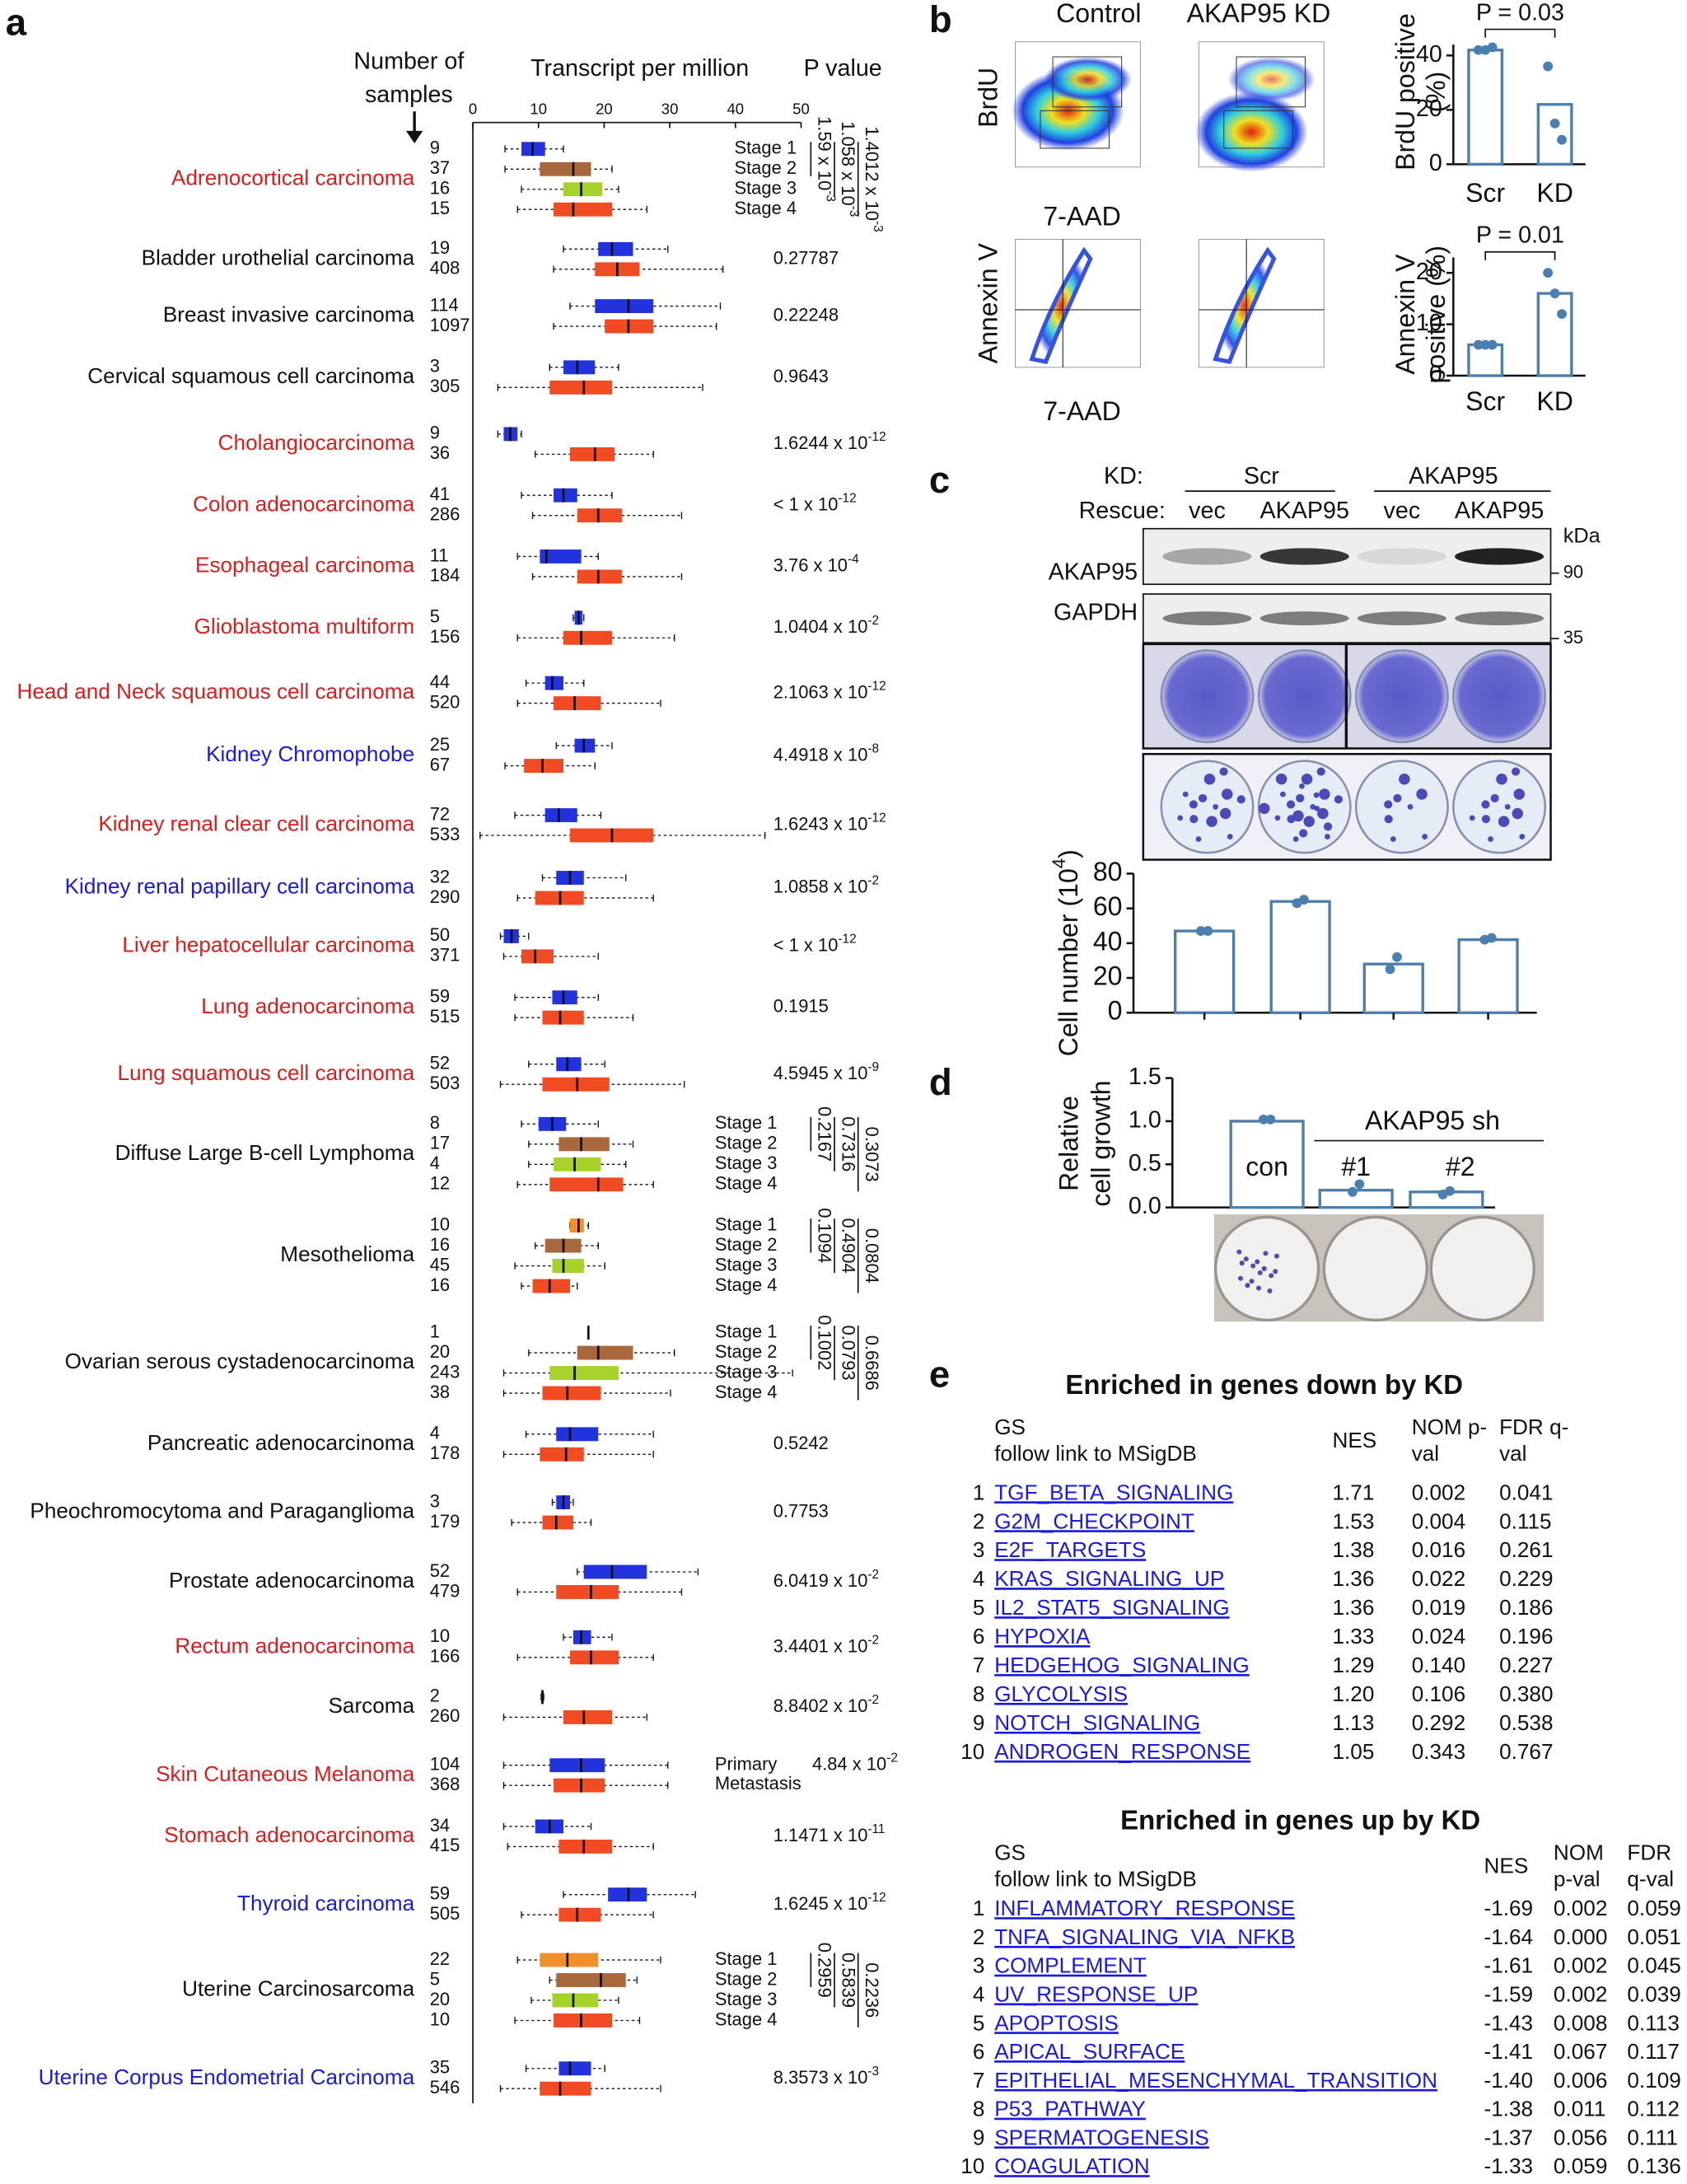 The image size is (1687, 2184). What do you see at coordinates (1122, 1751) in the screenshot?
I see `gene-set-link: ANDROGEN_RESPONSE` at bounding box center [1122, 1751].